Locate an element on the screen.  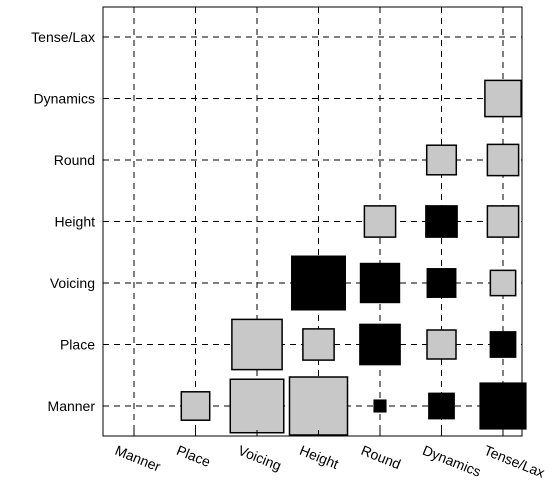
cell-place-dynamics is located at coordinates (441, 344).